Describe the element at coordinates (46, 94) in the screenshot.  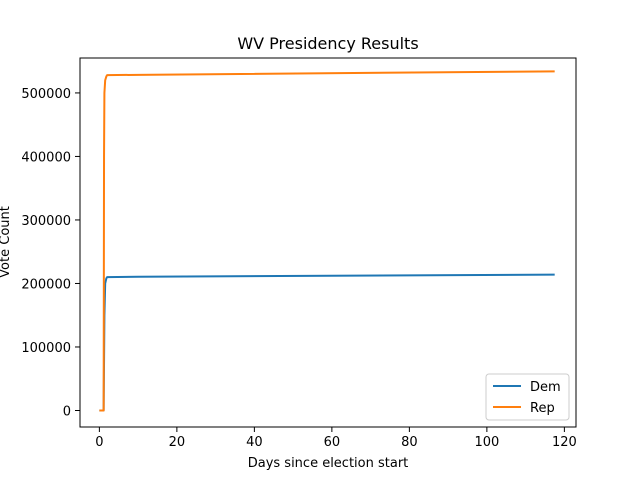
I see `y-tick-label: 500000` at that location.